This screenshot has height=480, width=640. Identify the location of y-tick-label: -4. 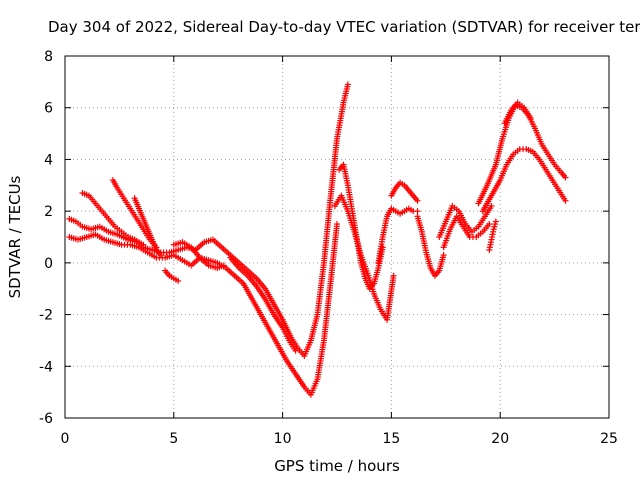
(46, 367).